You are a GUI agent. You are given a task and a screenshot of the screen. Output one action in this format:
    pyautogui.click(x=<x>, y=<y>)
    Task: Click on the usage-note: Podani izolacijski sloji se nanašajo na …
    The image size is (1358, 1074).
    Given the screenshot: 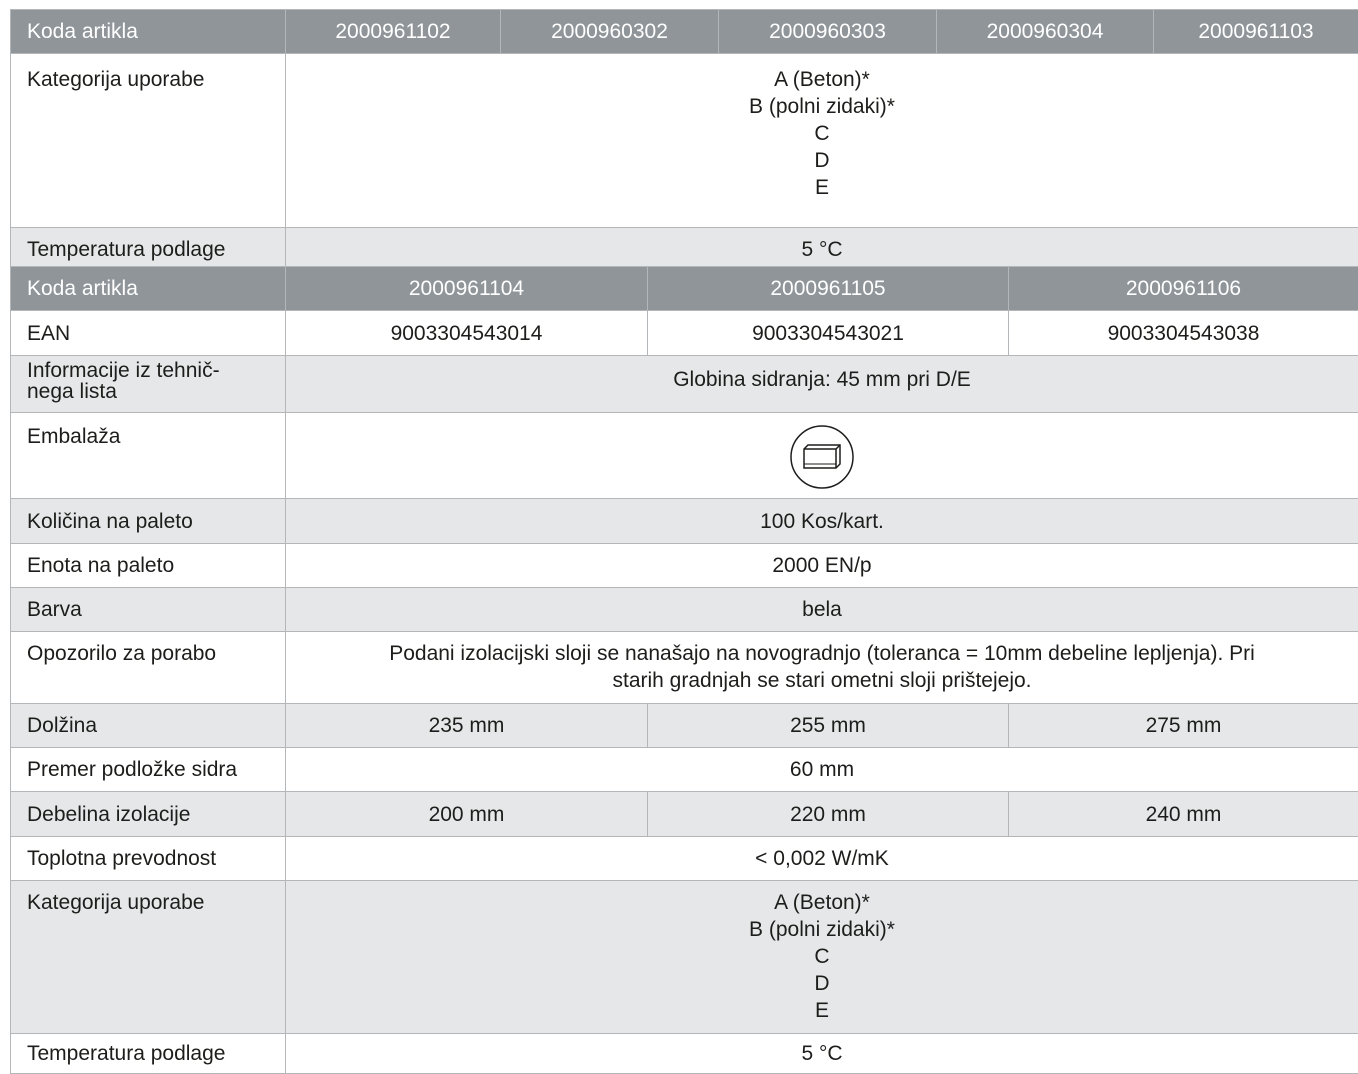 What is the action you would take?
    pyautogui.click(x=821, y=667)
    